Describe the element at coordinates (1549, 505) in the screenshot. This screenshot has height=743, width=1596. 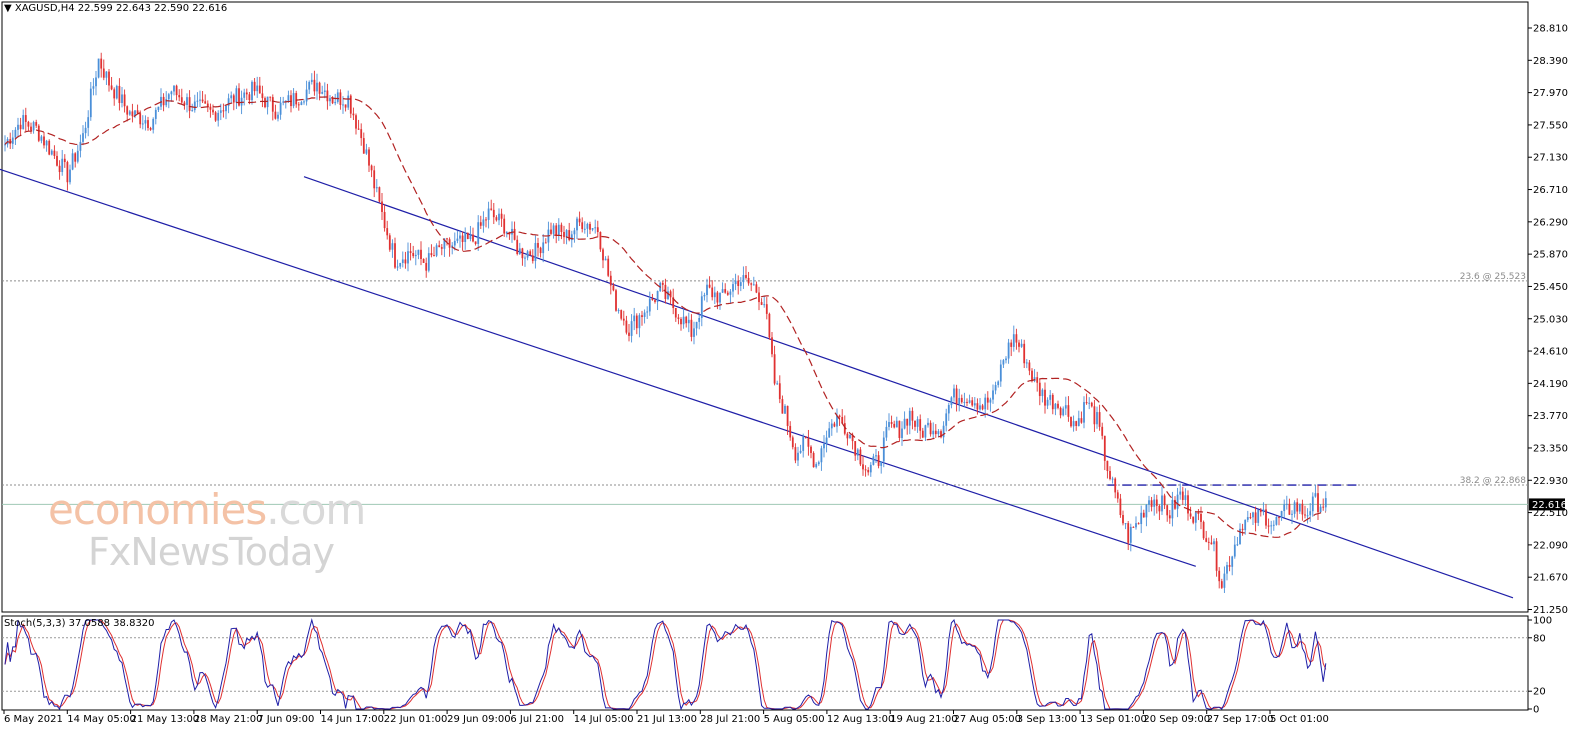
I see `current-price-label: 22.616` at that location.